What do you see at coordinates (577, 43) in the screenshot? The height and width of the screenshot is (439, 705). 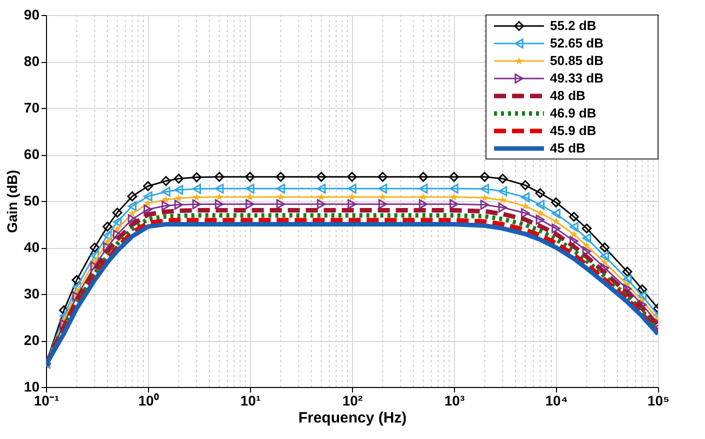 I see `legend-label: 52.65 dB` at bounding box center [577, 43].